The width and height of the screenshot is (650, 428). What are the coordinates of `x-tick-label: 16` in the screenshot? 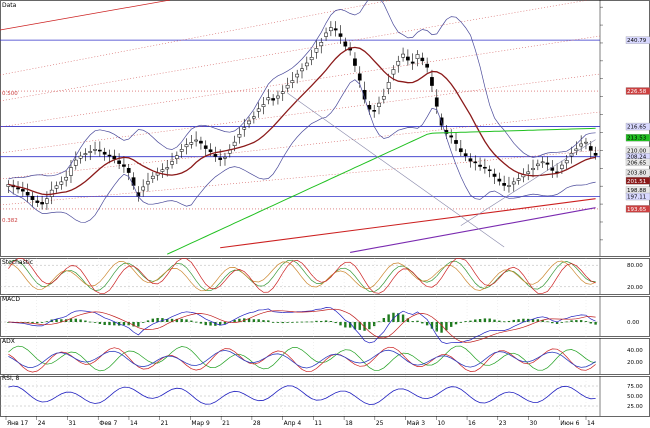 It's located at (472, 423).